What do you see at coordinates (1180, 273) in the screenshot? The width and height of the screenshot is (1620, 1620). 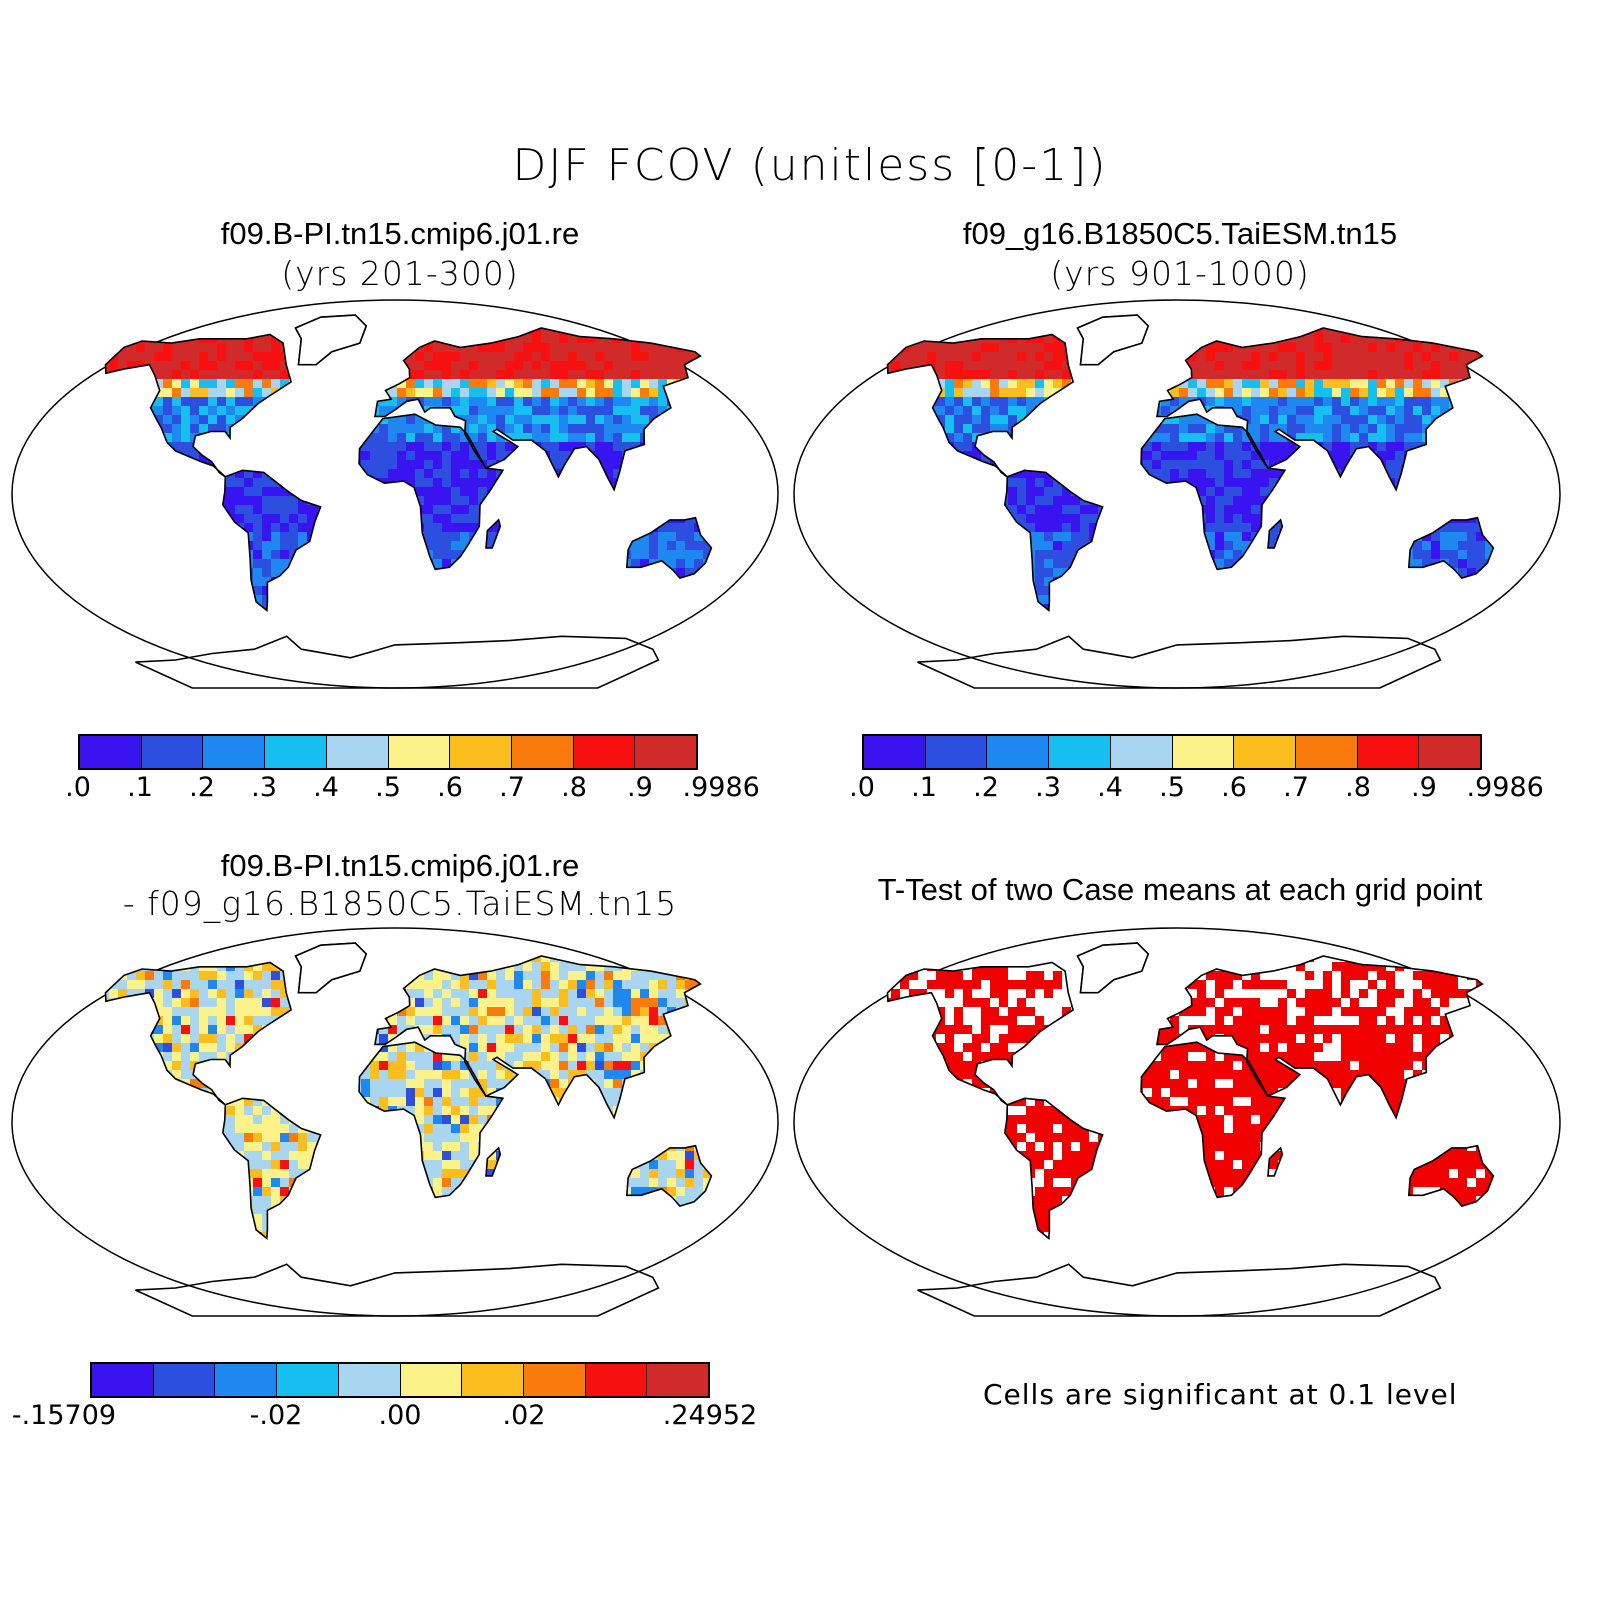 I see `panel-subtitle-tr: (yrs 901-1000)` at bounding box center [1180, 273].